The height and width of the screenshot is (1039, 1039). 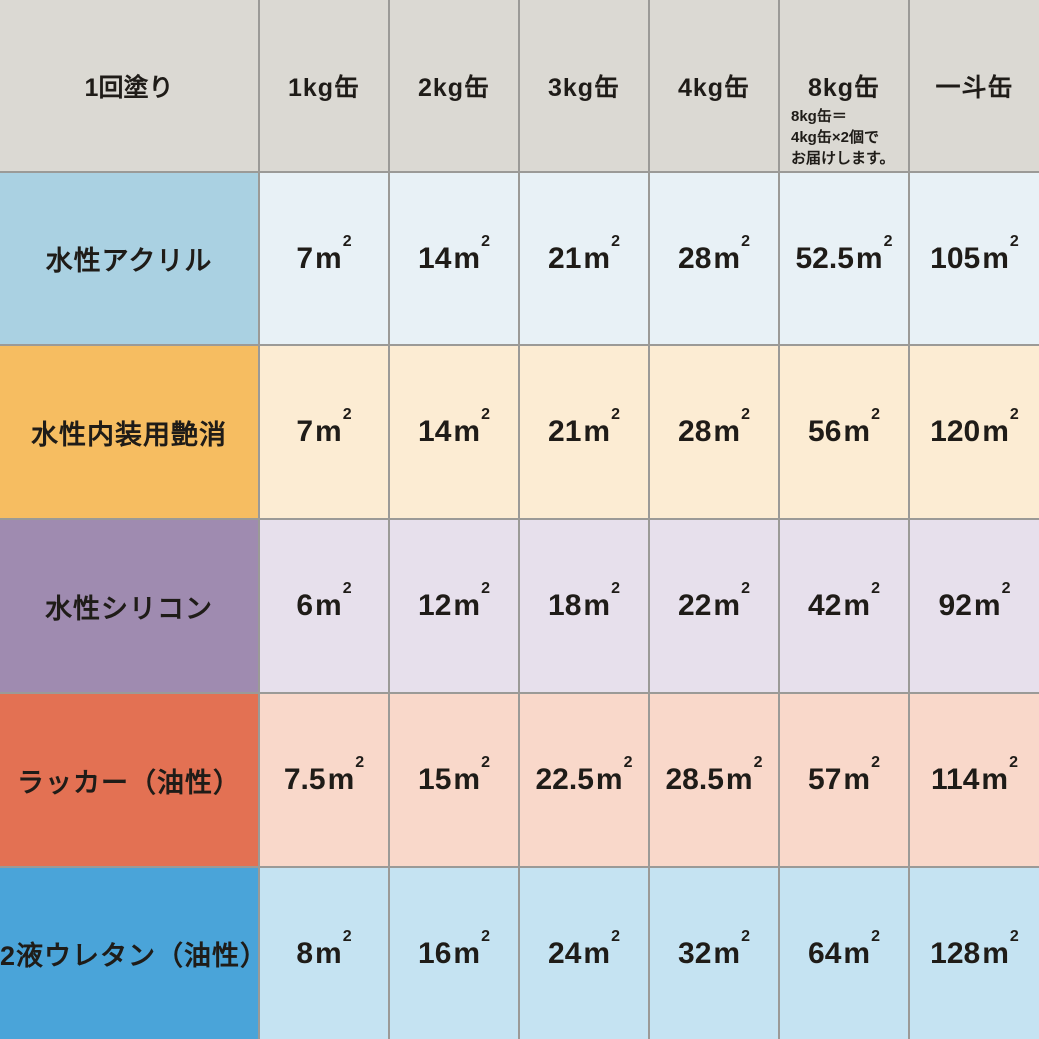 I want to click on row-label-water-acrylic: 水性アクリル, so click(x=129, y=258).